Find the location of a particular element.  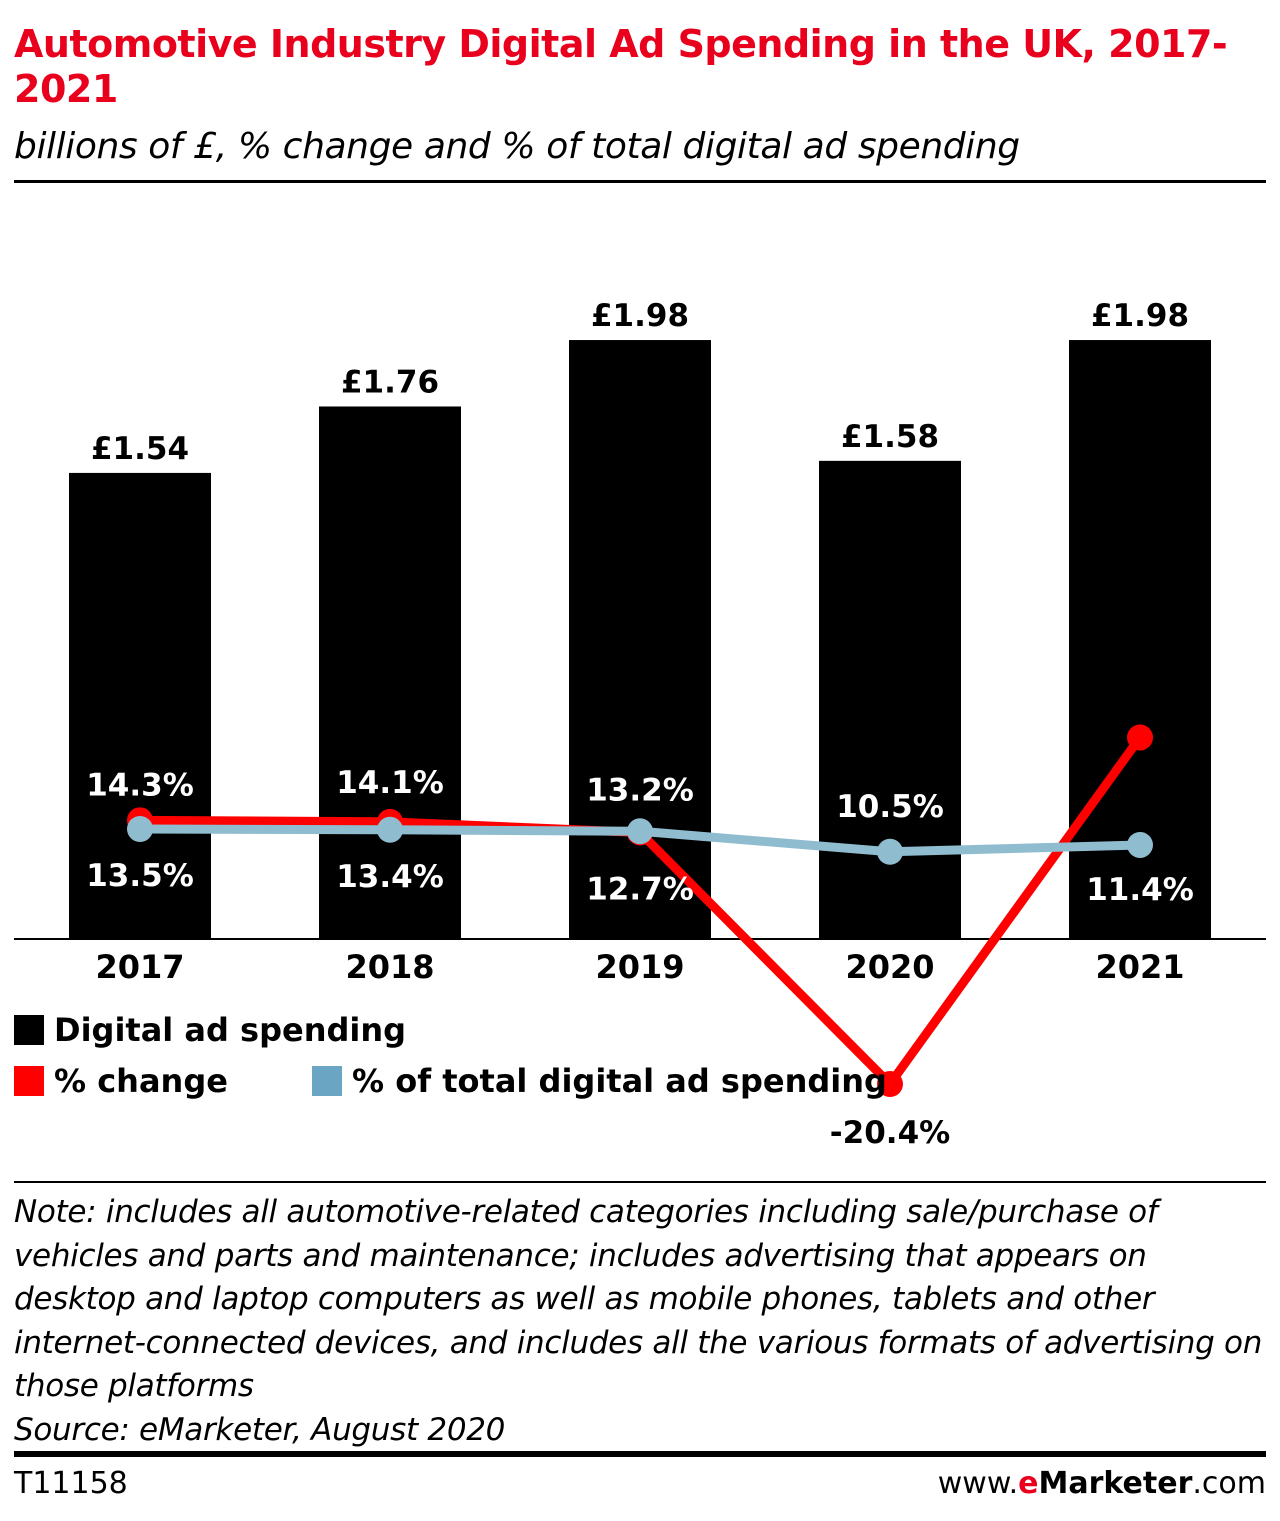

source-text: Source: eMarketer, August 2020 is located at coordinates (260, 1429).